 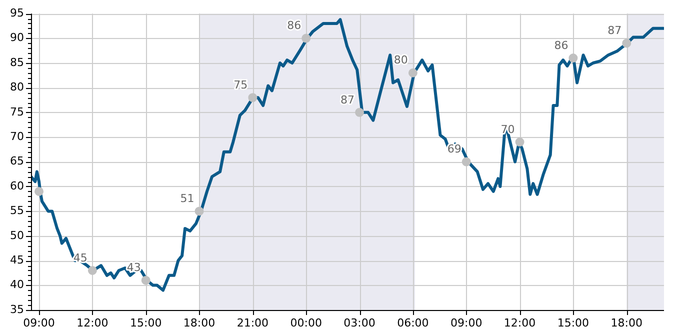 What do you see at coordinates (17, 62) in the screenshot?
I see `y-tick-label: 85` at bounding box center [17, 62].